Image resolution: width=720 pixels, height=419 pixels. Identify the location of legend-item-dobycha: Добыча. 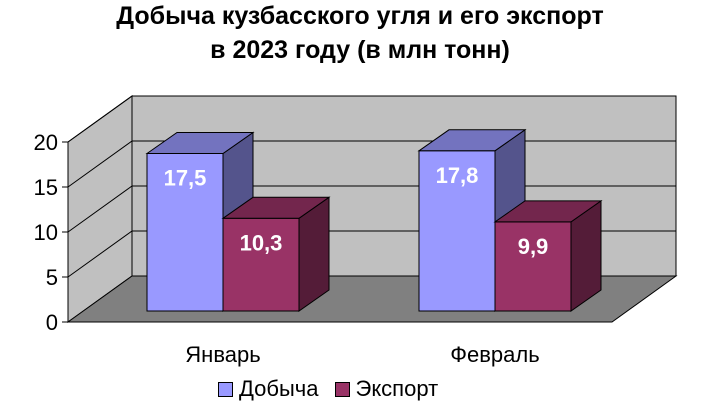
(268, 389).